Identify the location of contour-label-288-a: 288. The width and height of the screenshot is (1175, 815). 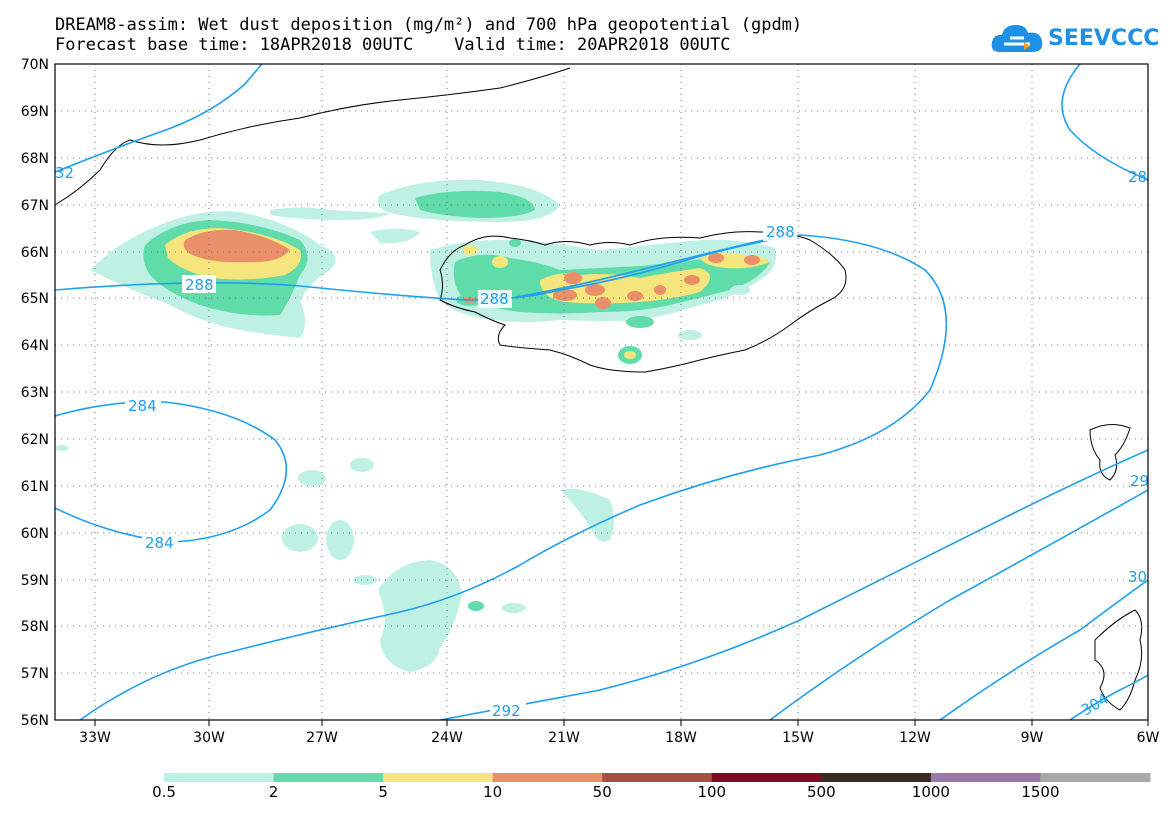
(199, 285).